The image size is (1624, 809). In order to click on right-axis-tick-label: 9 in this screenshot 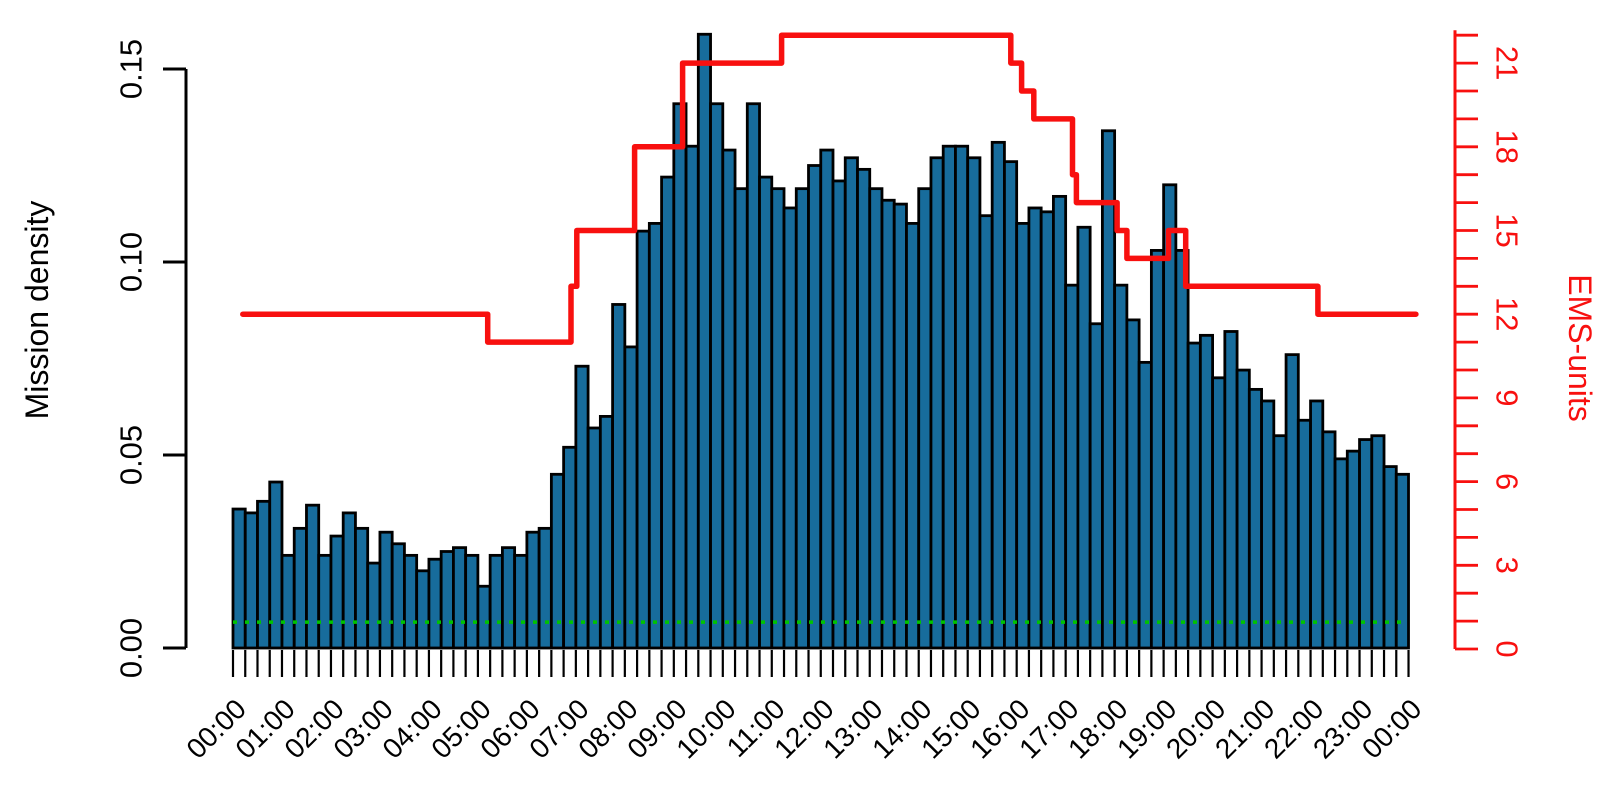, I will do `click(1507, 397)`.